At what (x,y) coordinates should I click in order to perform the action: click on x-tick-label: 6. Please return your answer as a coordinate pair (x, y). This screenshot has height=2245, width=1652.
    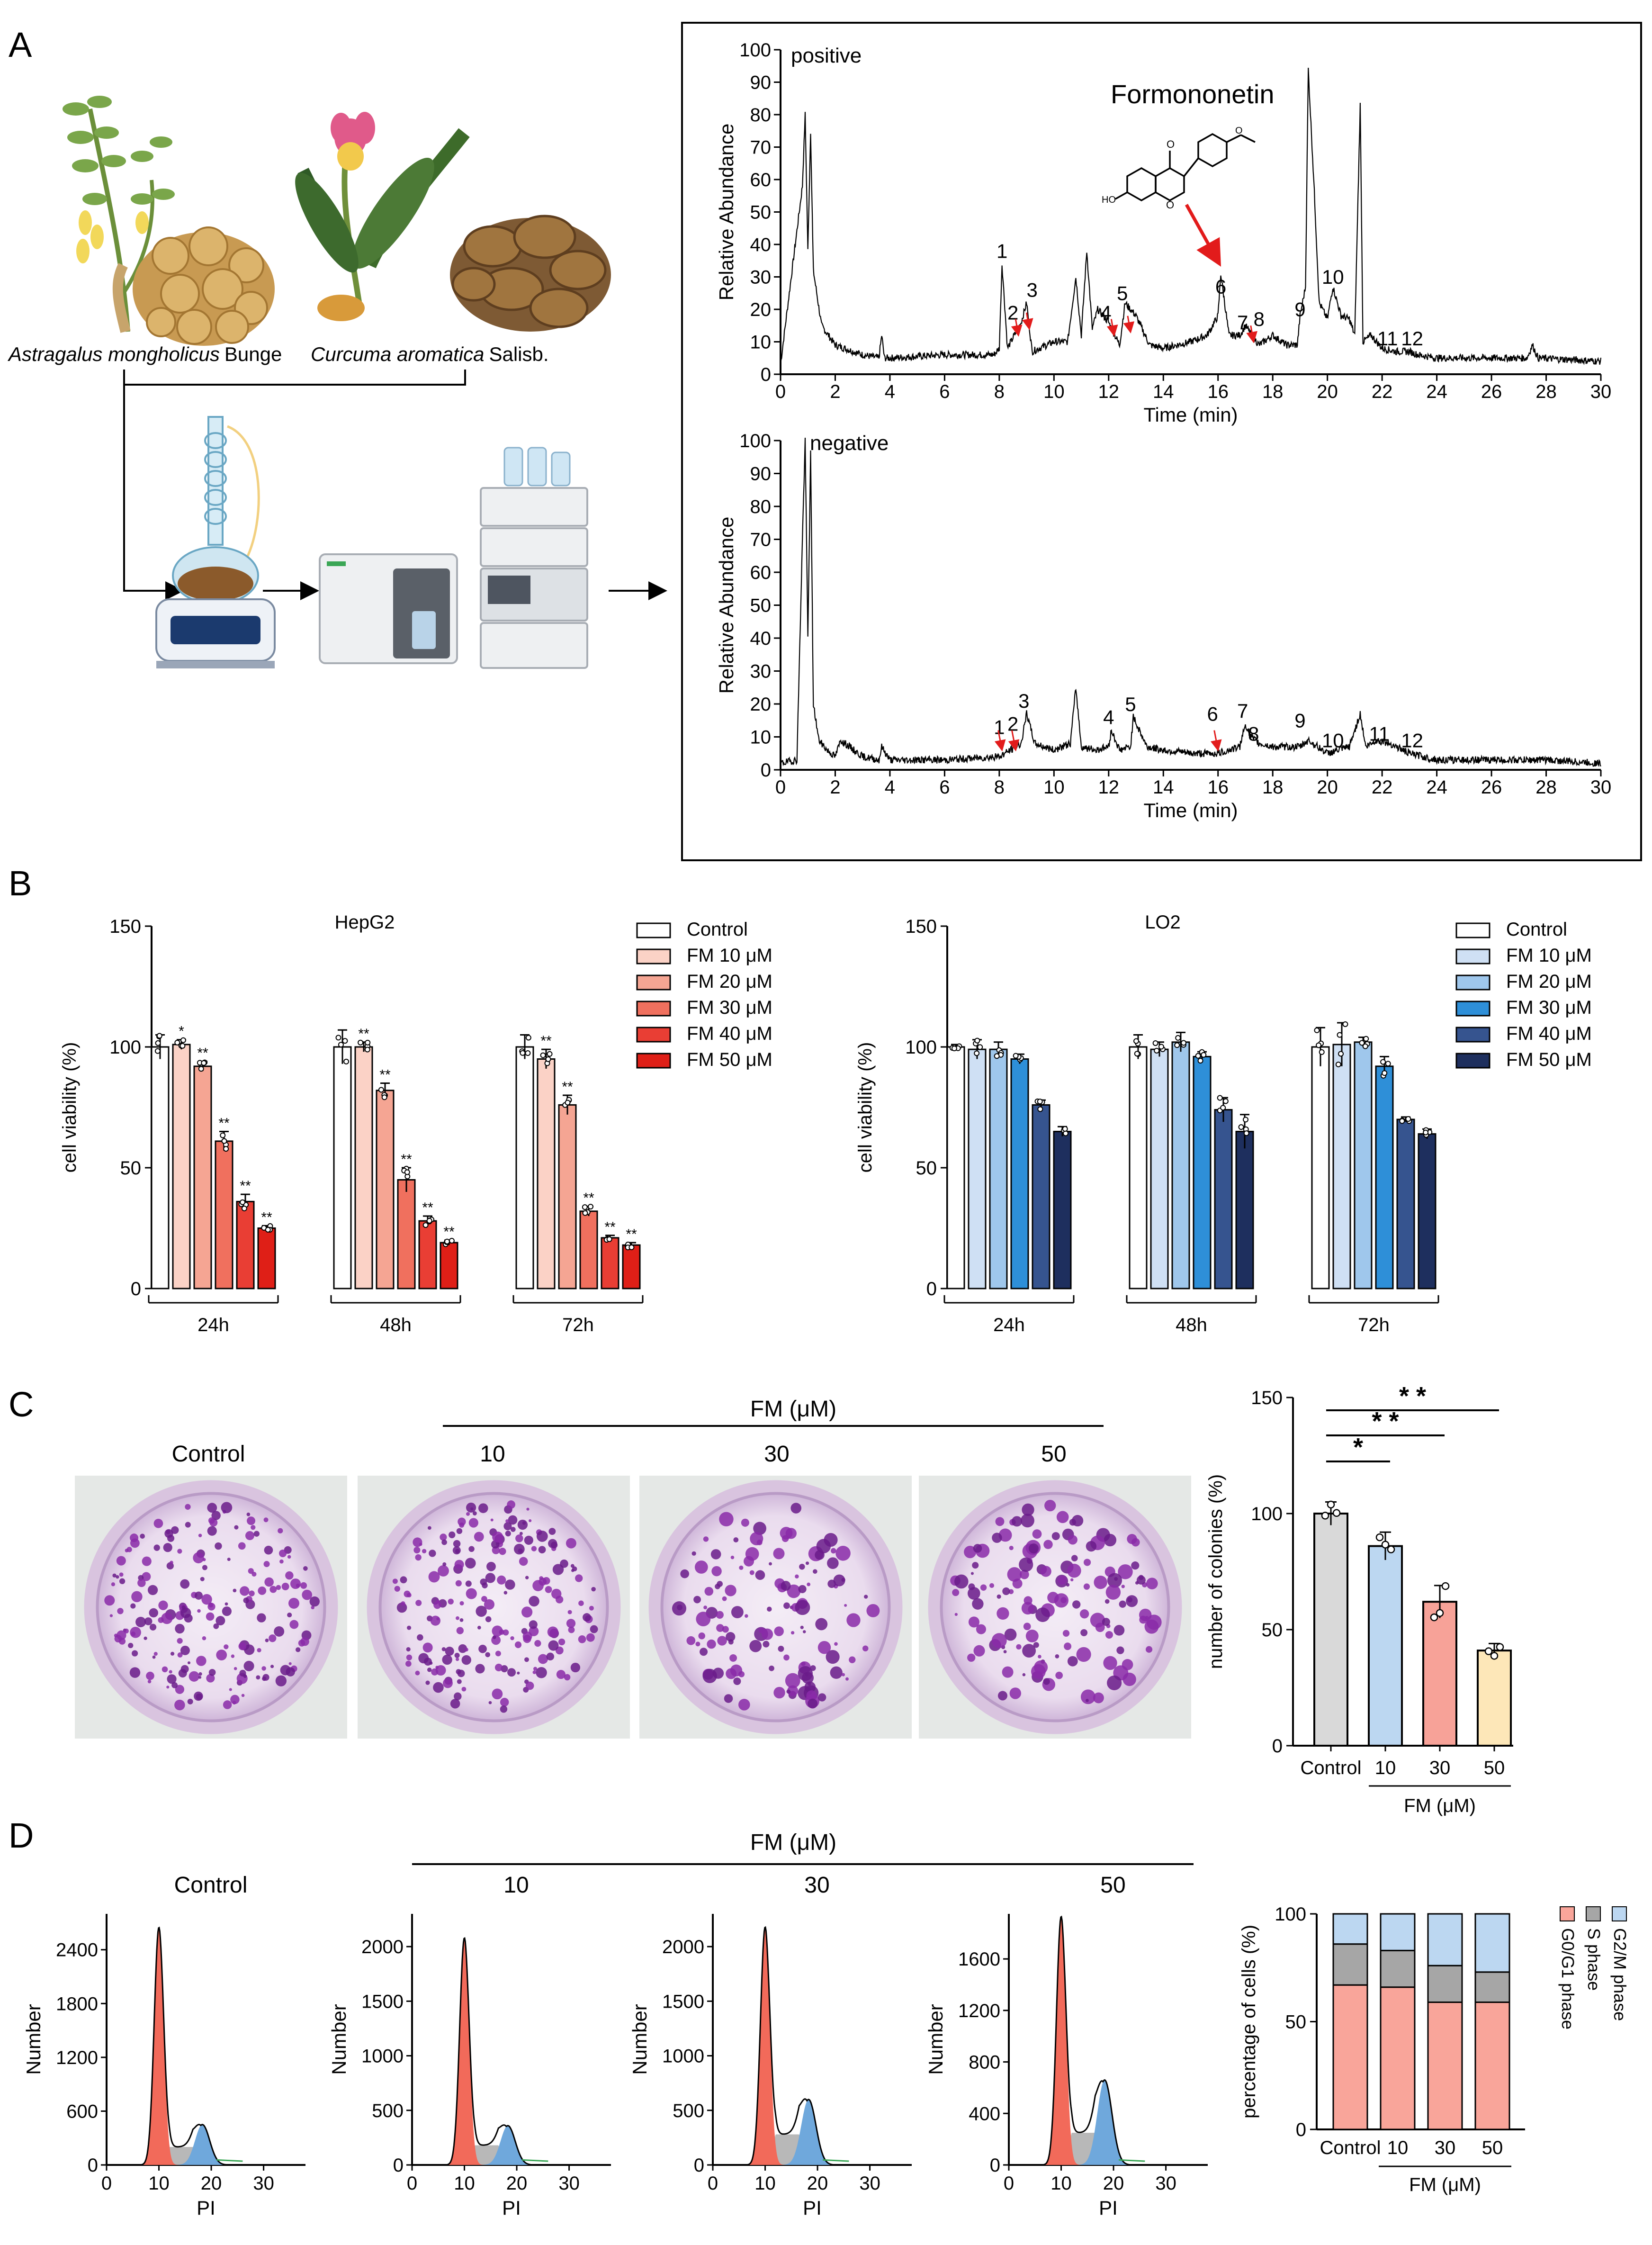
    Looking at the image, I should click on (944, 787).